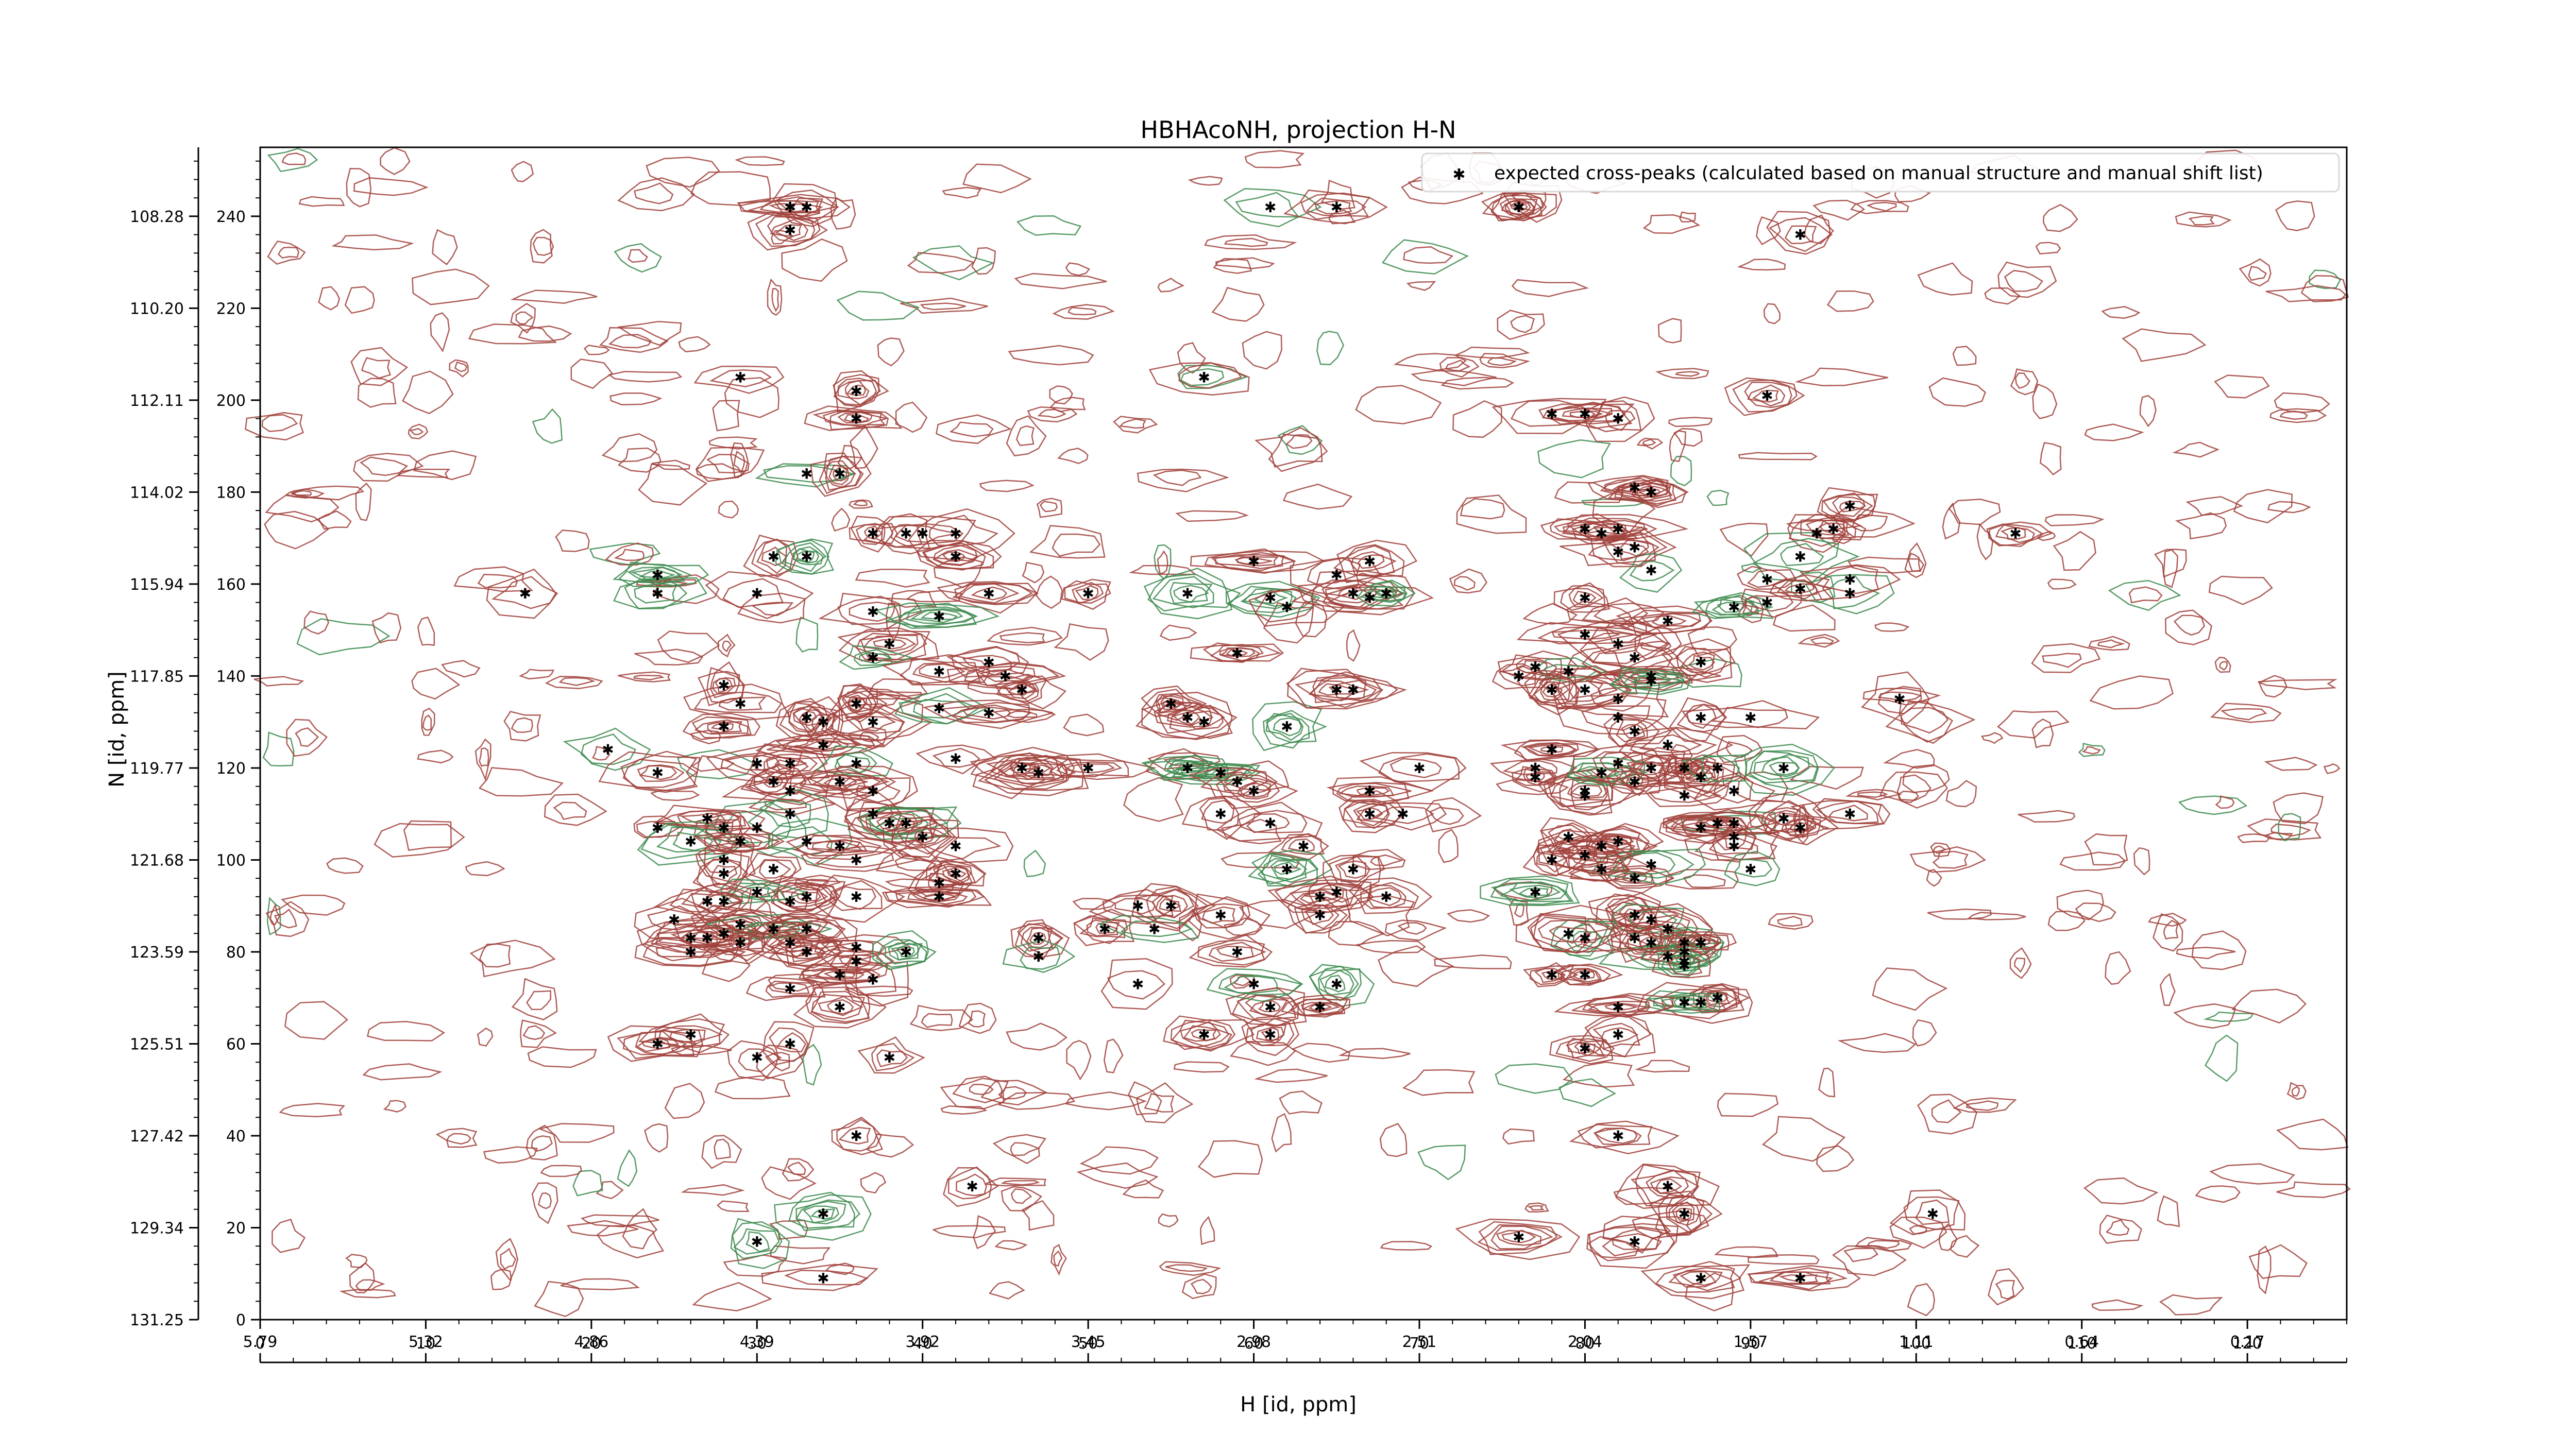  What do you see at coordinates (1458, 175) in the screenshot?
I see `legend-marker: ✱` at bounding box center [1458, 175].